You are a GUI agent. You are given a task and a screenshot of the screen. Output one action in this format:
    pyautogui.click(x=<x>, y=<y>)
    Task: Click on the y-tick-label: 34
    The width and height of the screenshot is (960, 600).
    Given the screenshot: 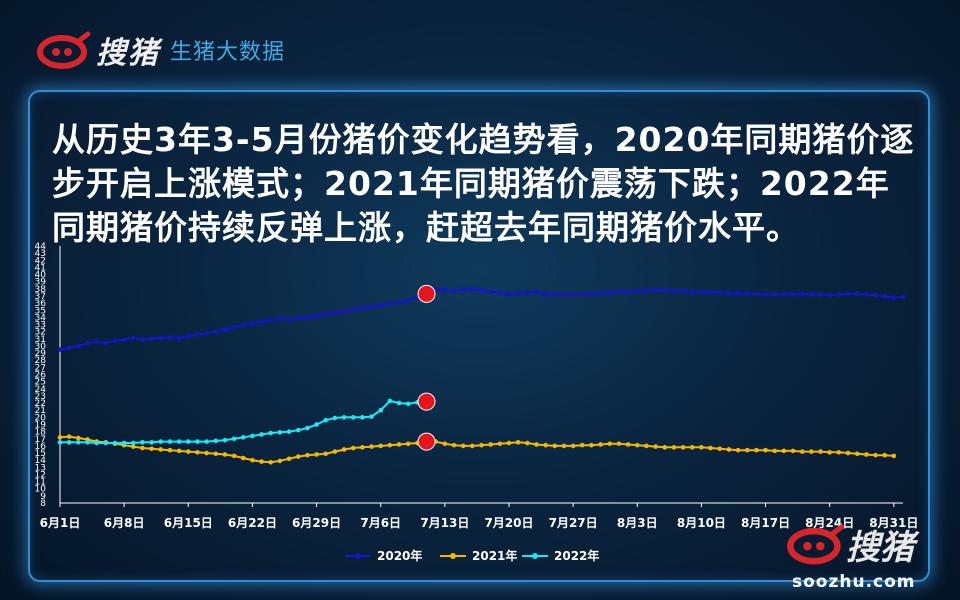 What is the action you would take?
    pyautogui.click(x=41, y=318)
    